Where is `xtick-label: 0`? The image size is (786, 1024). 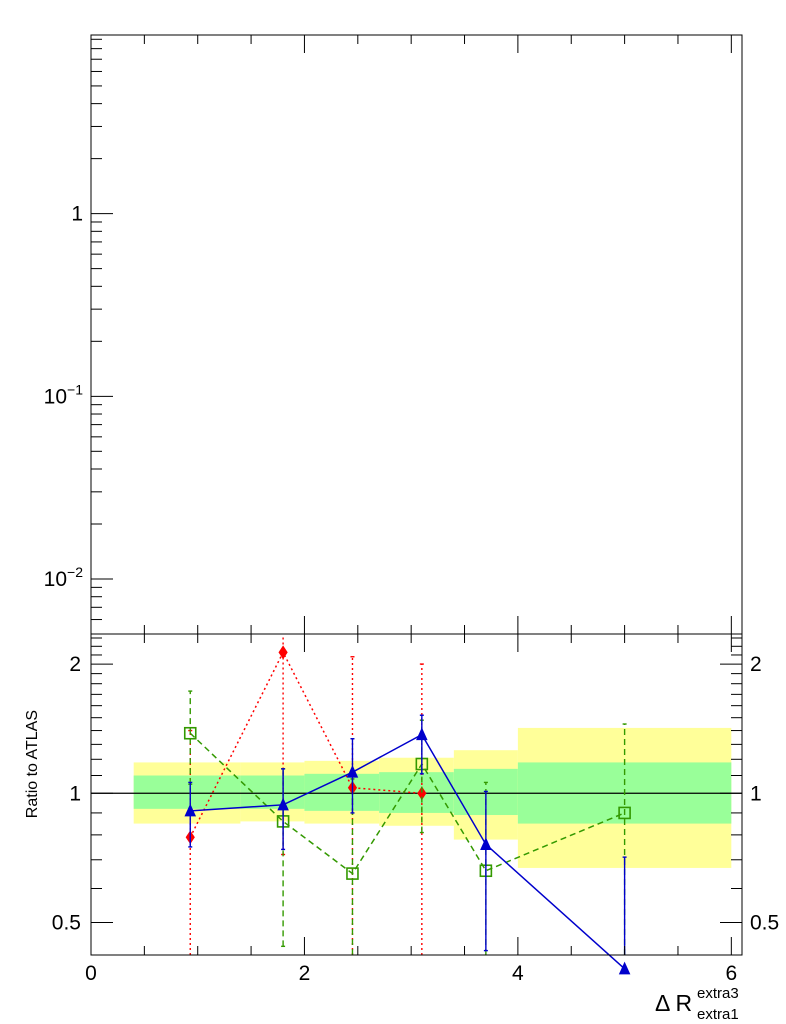 xtick-label: 0 is located at coordinates (91, 973).